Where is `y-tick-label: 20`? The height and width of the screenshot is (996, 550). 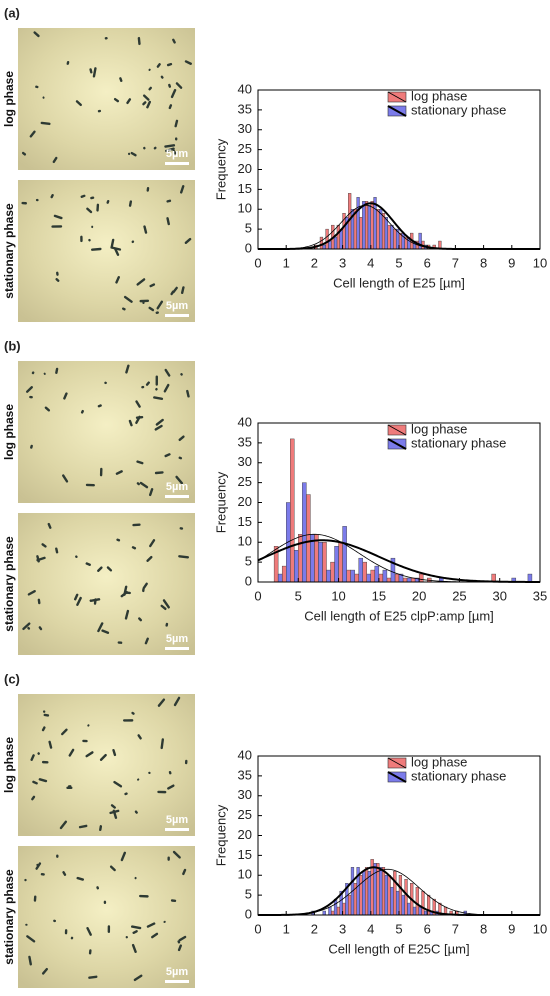 y-tick-label: 20 is located at coordinates (245, 168).